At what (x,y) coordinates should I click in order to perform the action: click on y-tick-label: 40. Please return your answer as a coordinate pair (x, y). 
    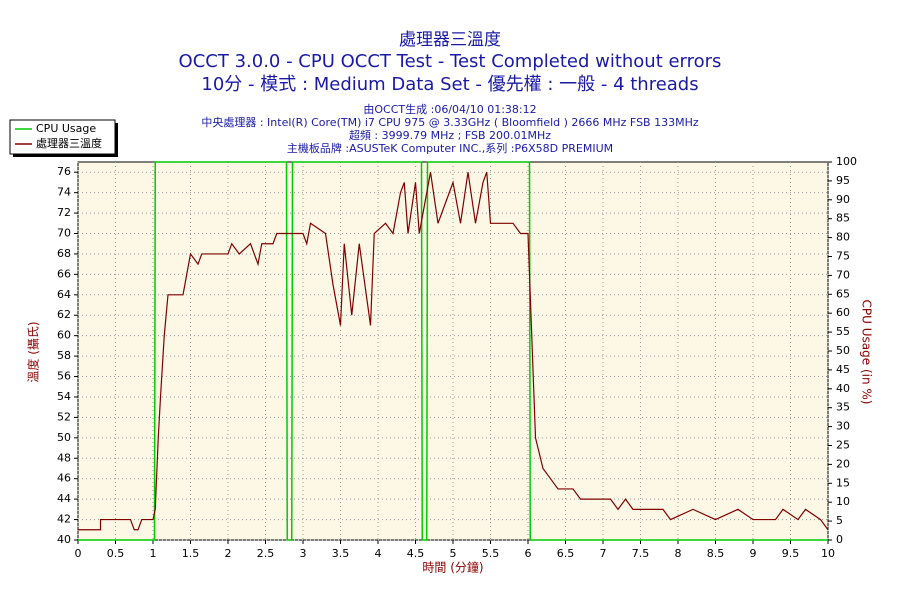
    Looking at the image, I should click on (64, 539).